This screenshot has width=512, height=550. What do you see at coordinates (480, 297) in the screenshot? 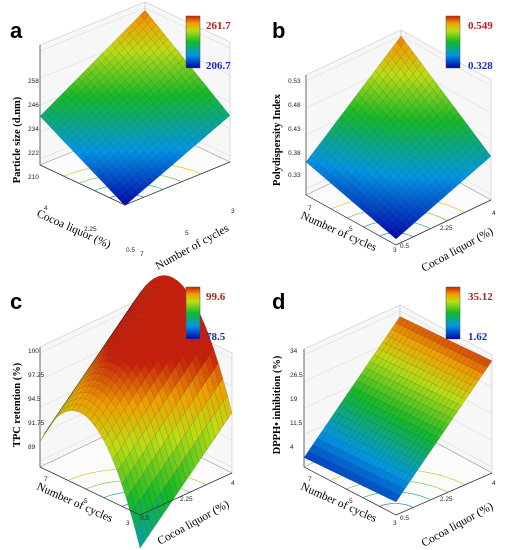
I see `colorbar-max-d: 35.12` at bounding box center [480, 297].